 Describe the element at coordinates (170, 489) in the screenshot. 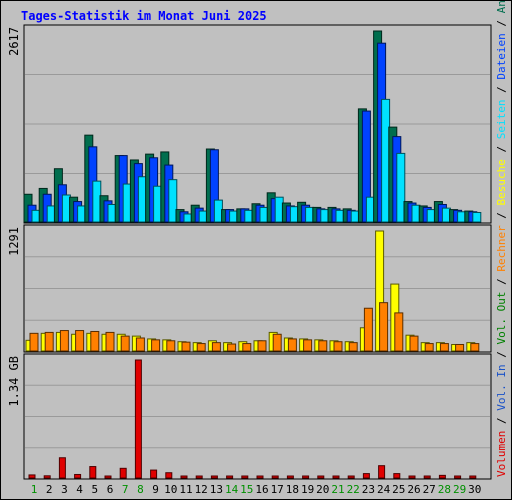

I see `x-tick-label-day-10: 10` at that location.